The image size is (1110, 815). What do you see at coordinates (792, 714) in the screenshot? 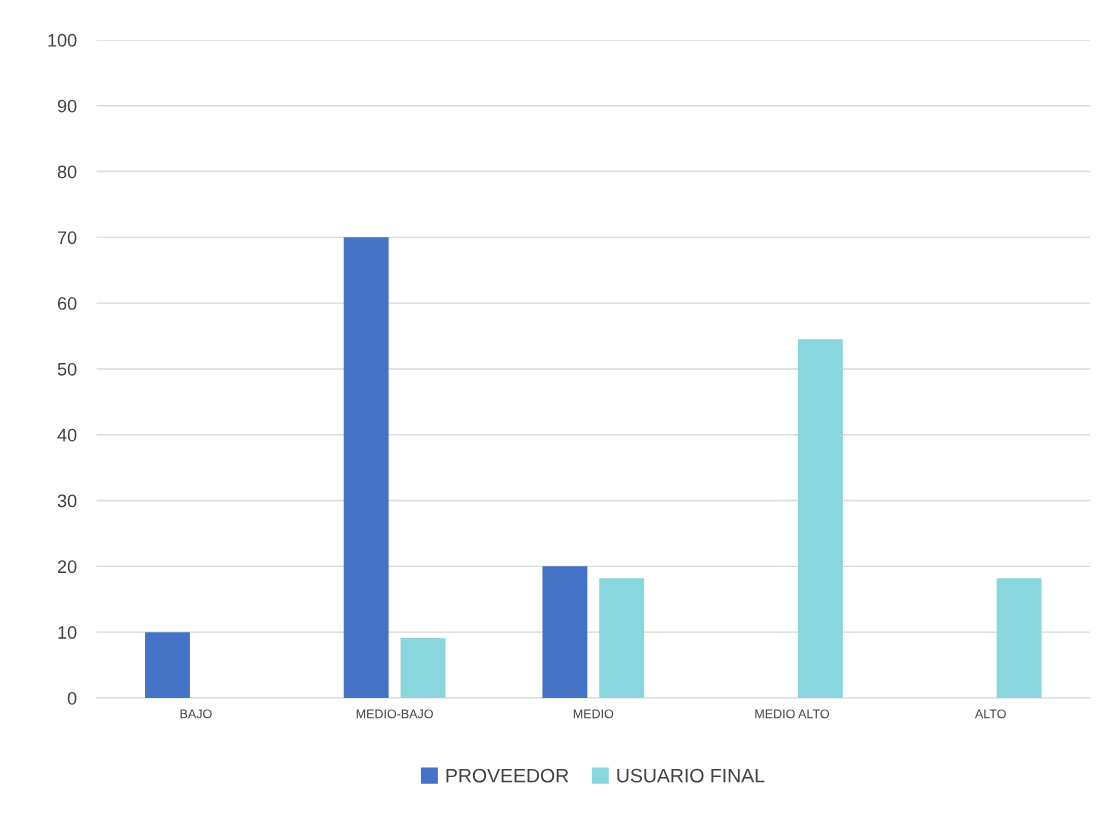
I see `x-tick-label: MEDIO ALTO` at bounding box center [792, 714].